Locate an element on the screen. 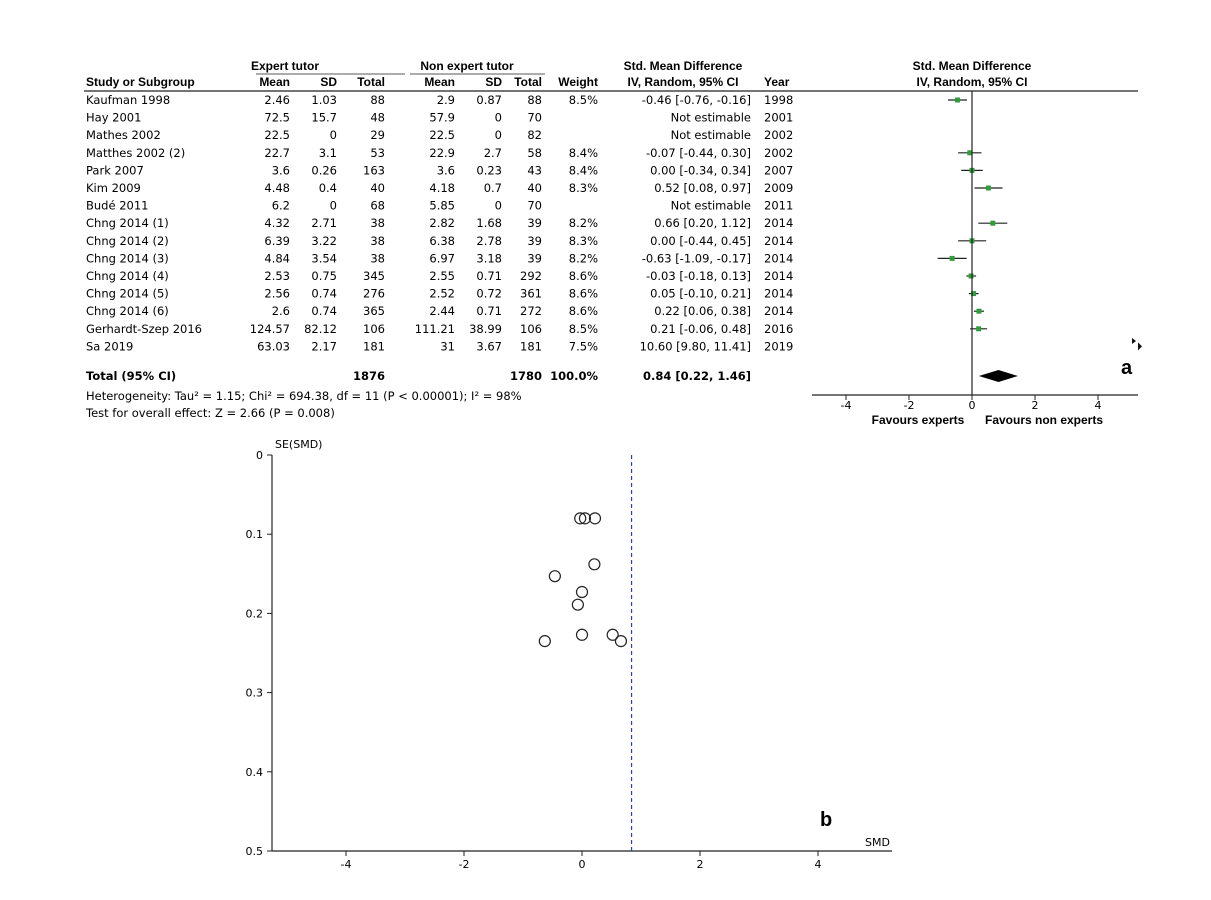 This screenshot has height=900, width=1211. expert-total: 345 is located at coordinates (374, 276).